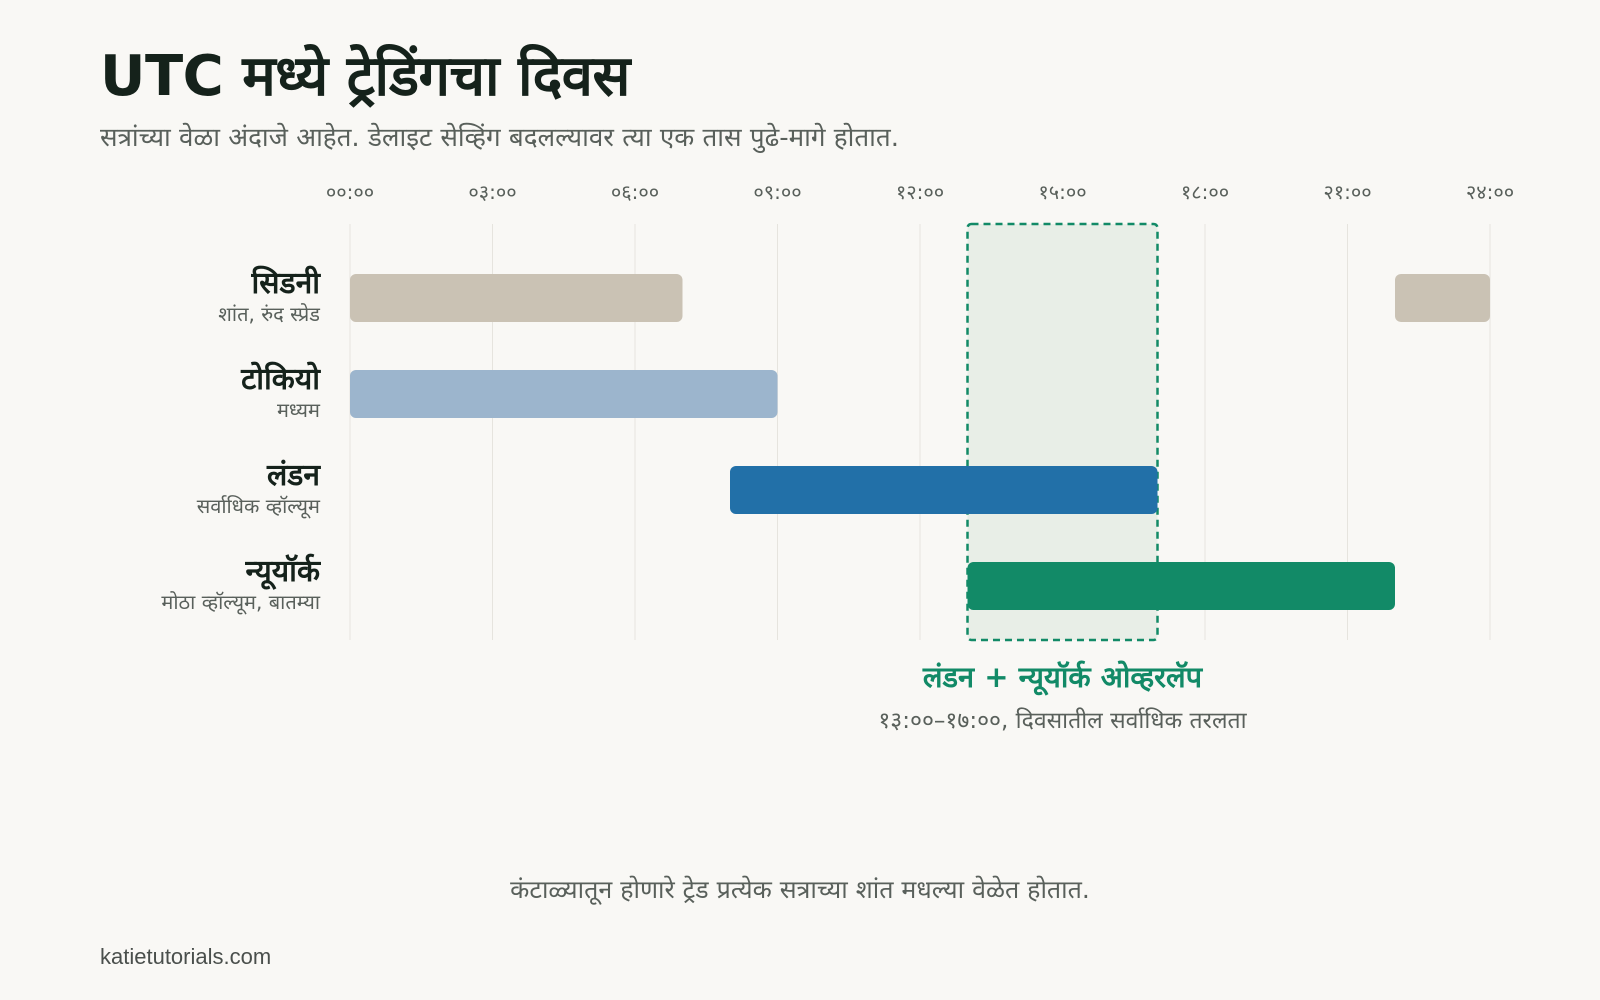  Describe the element at coordinates (293, 475) in the screenshot. I see `session-name: लंडन` at that location.